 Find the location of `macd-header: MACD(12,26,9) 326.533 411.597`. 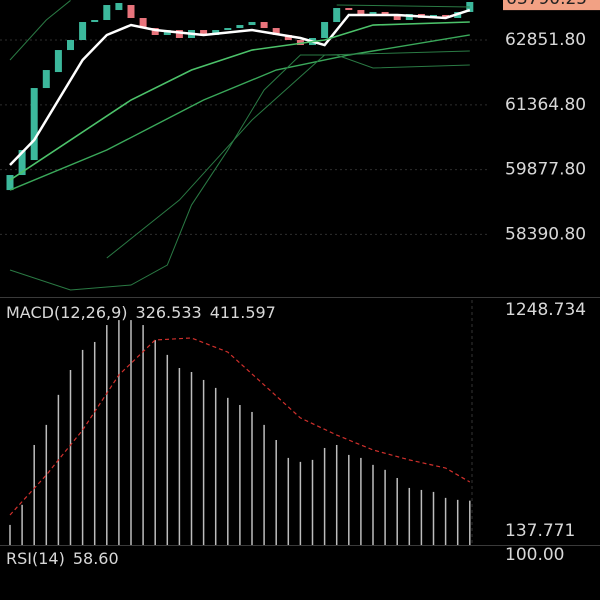

macd-header: MACD(12,26,9) 326.533 411.597 is located at coordinates (141, 312).